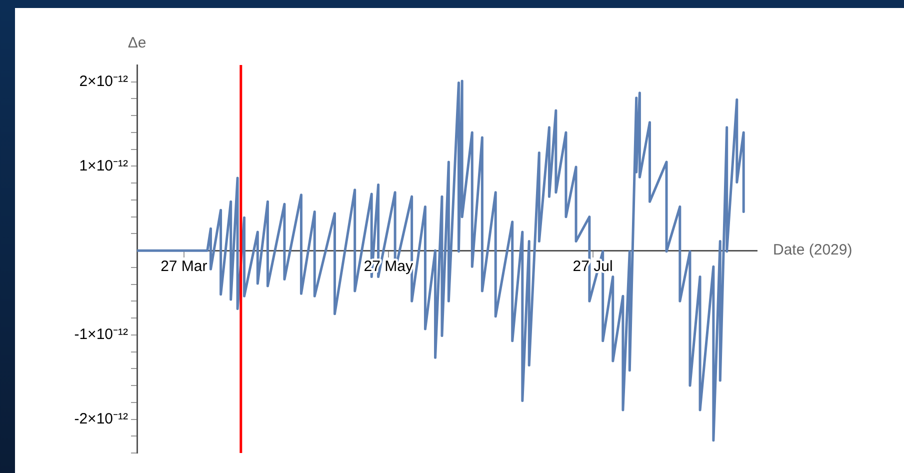  Describe the element at coordinates (137, 43) in the screenshot. I see `y-axis-title: Δe` at that location.